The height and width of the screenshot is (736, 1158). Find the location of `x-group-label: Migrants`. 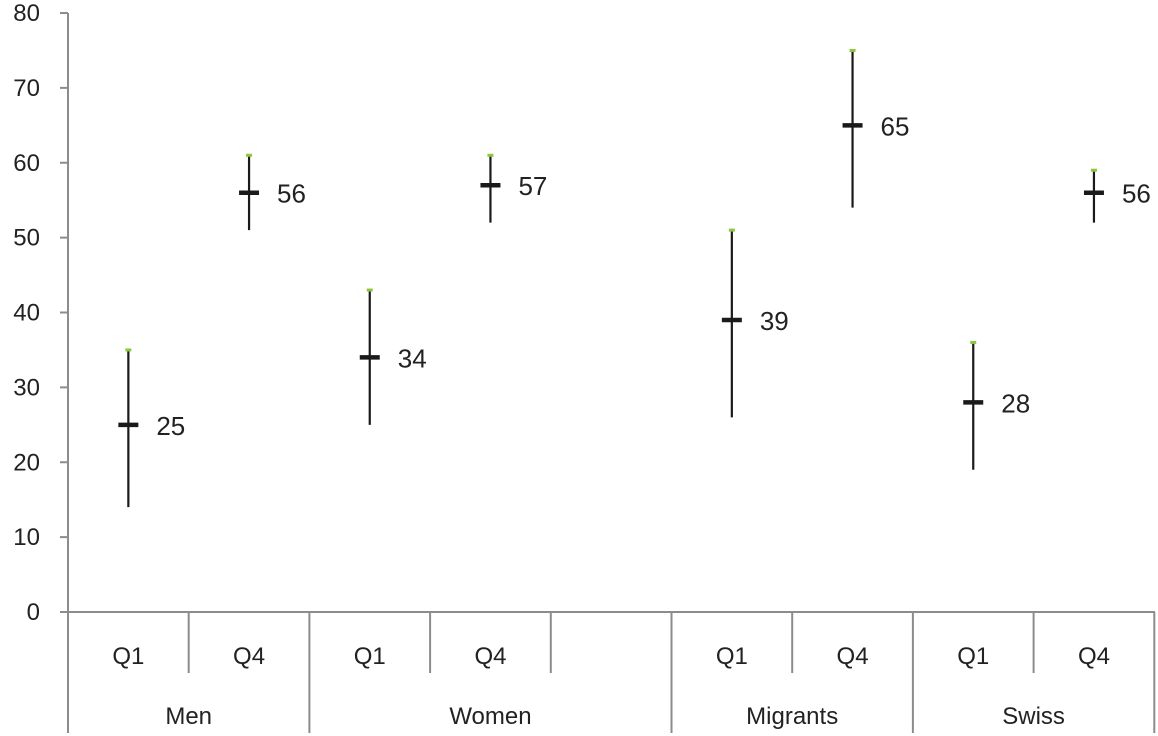

x-group-label: Migrants is located at coordinates (792, 716).